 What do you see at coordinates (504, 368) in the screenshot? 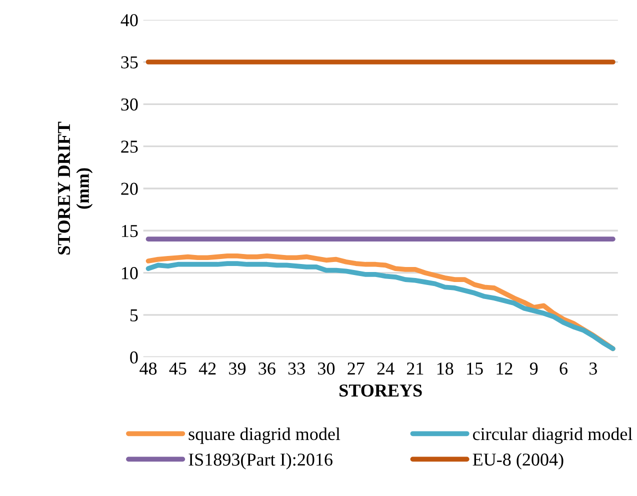
I see `x-tick-label: 12` at bounding box center [504, 368].